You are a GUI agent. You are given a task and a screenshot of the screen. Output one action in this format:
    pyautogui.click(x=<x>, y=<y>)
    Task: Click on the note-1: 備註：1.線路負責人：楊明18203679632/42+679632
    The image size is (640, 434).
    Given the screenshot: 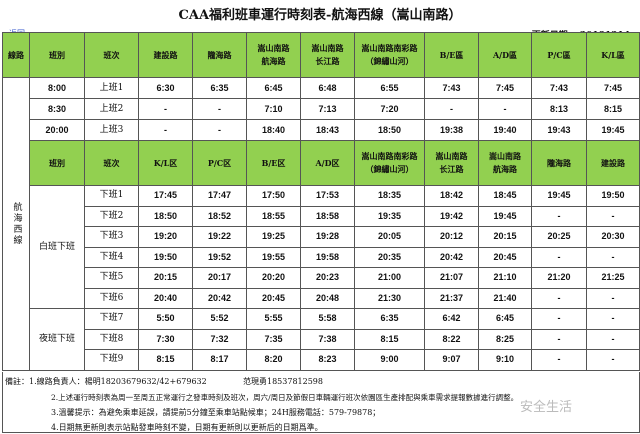 What is the action you would take?
    pyautogui.click(x=106, y=381)
    